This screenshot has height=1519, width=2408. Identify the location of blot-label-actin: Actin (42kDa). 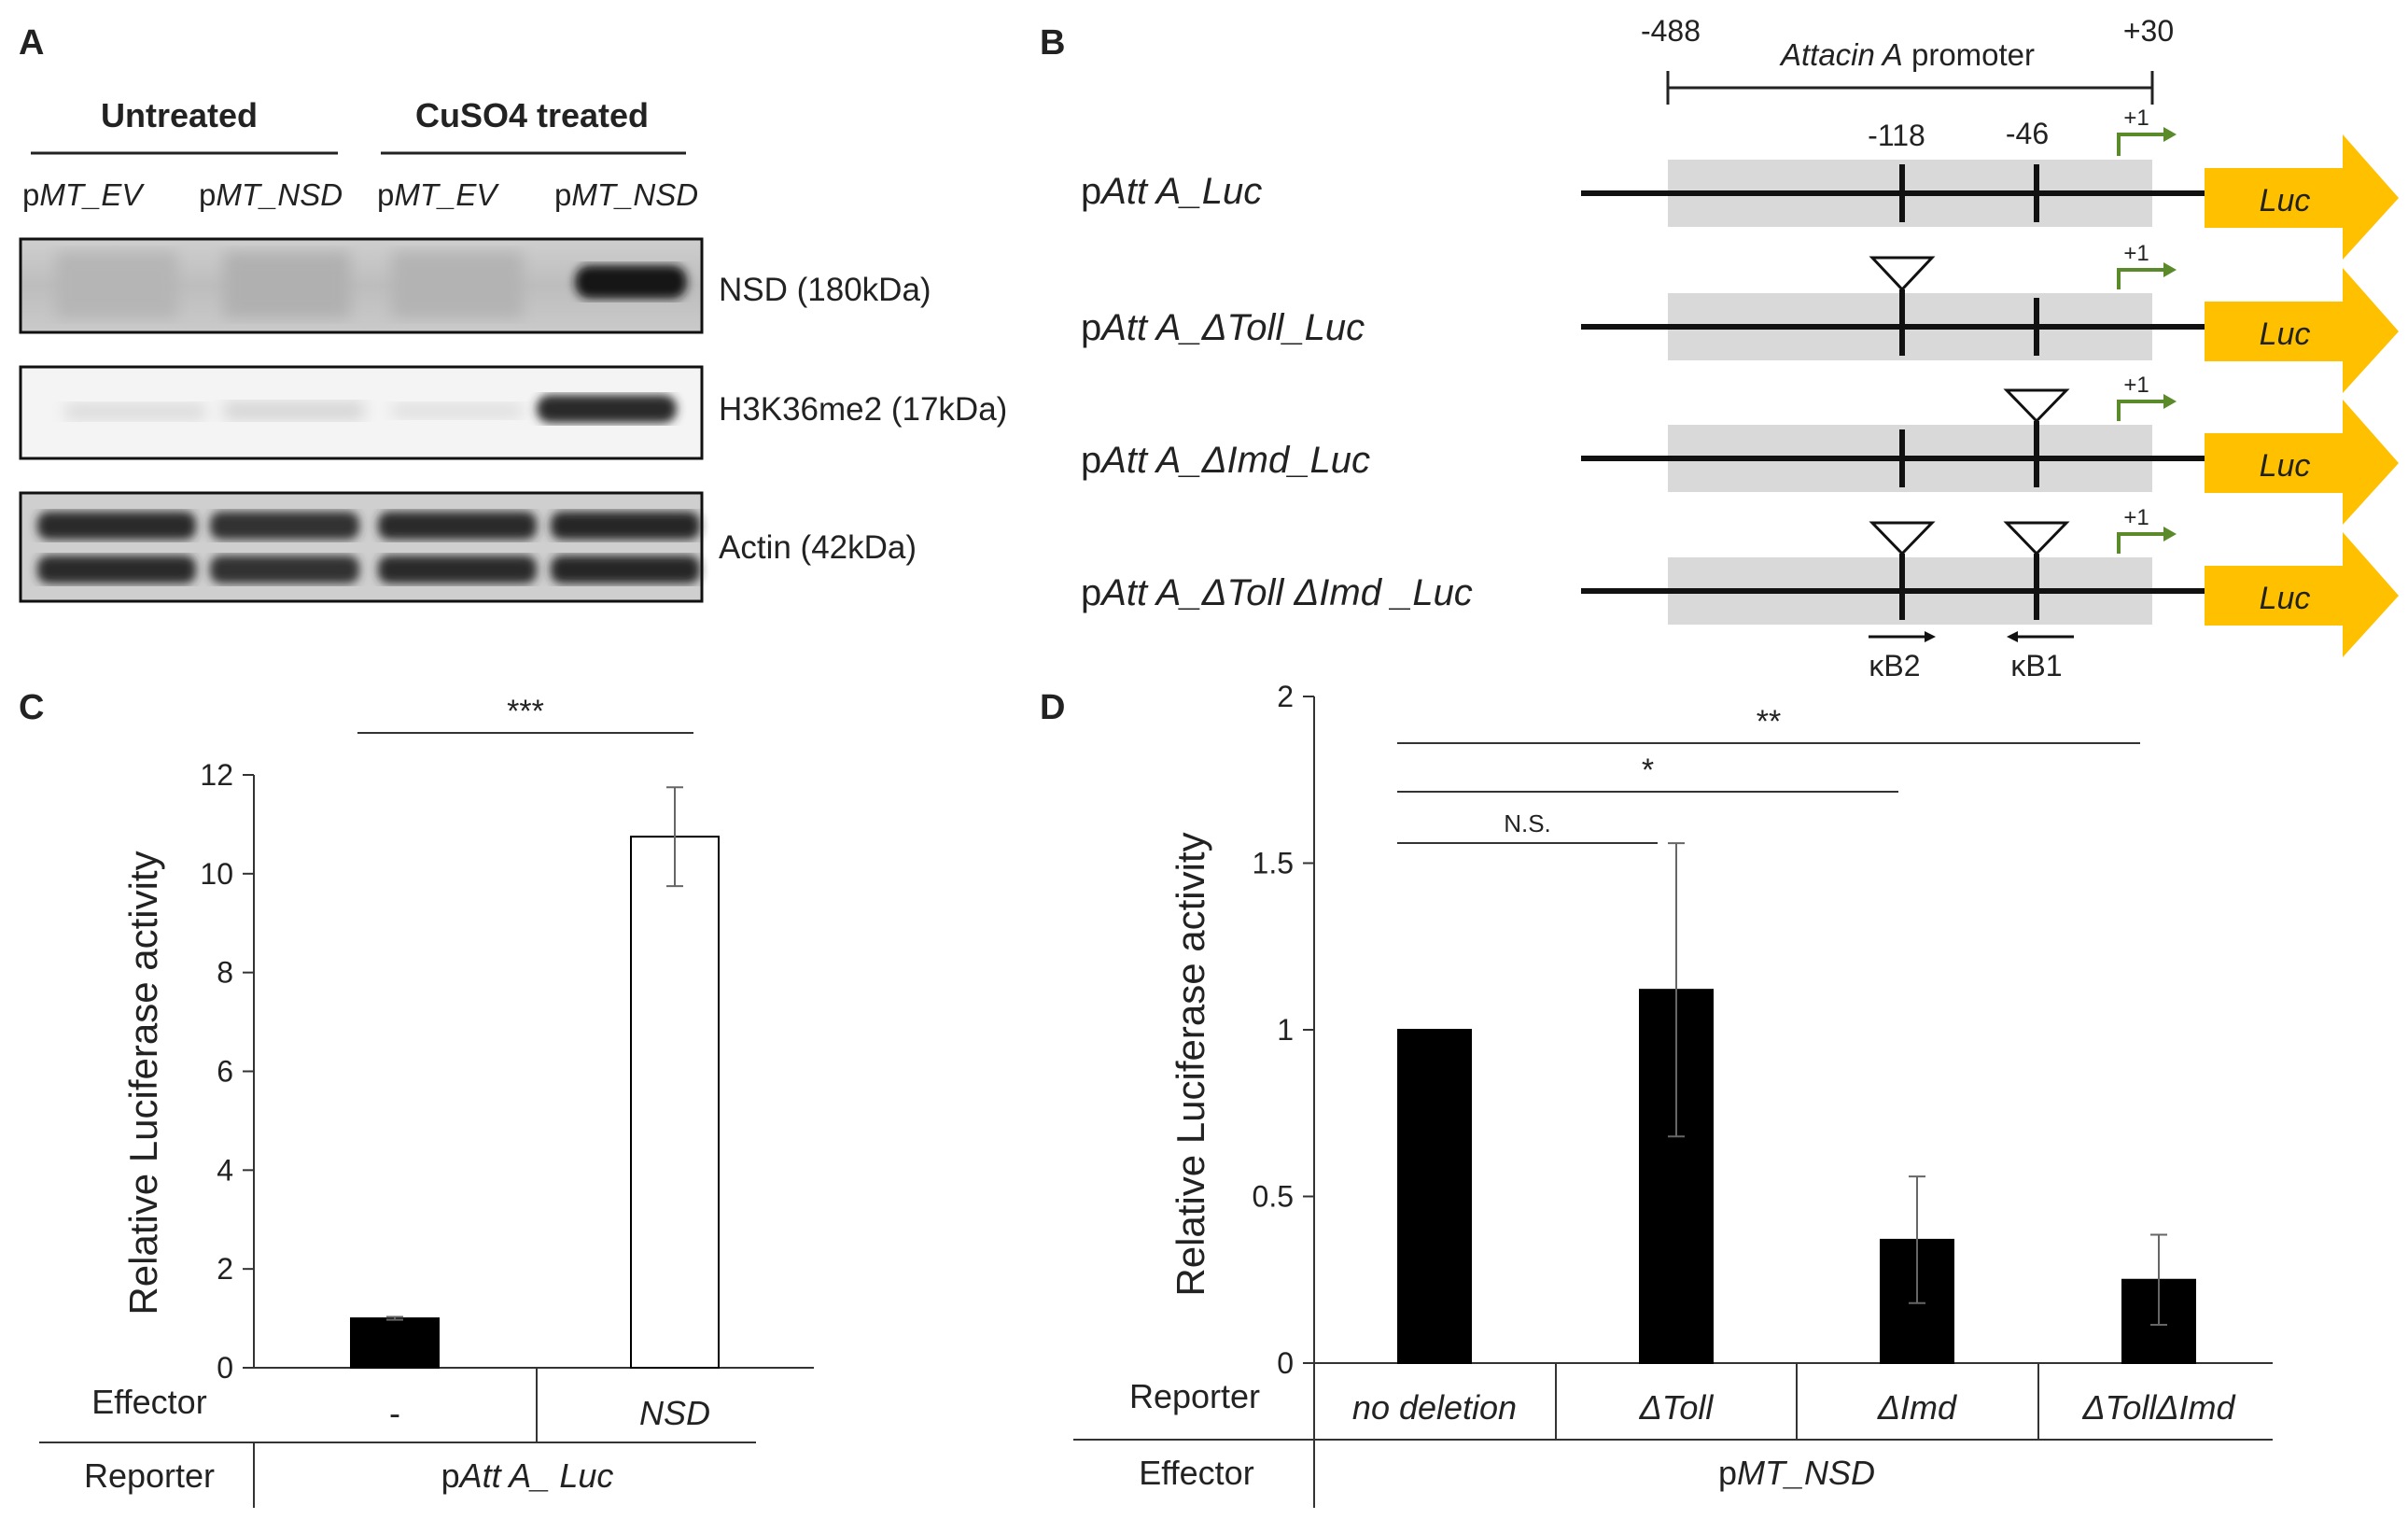
(818, 547).